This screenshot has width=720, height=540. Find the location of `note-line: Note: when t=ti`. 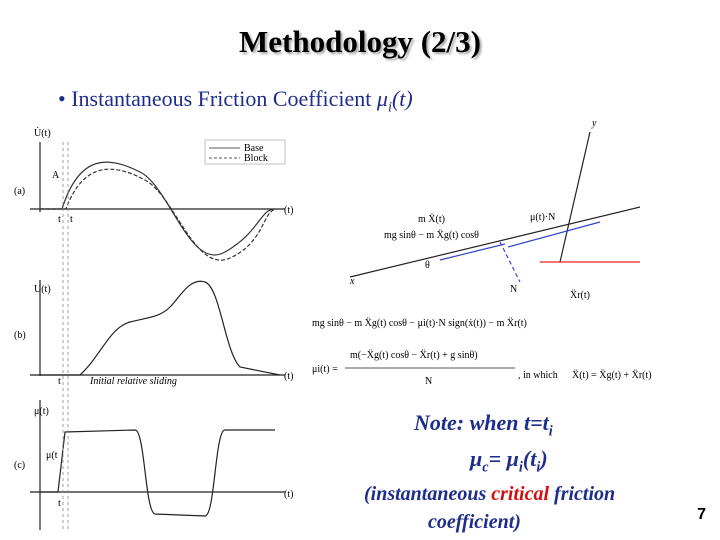

note-line: Note: when t=ti is located at coordinates (483, 425).